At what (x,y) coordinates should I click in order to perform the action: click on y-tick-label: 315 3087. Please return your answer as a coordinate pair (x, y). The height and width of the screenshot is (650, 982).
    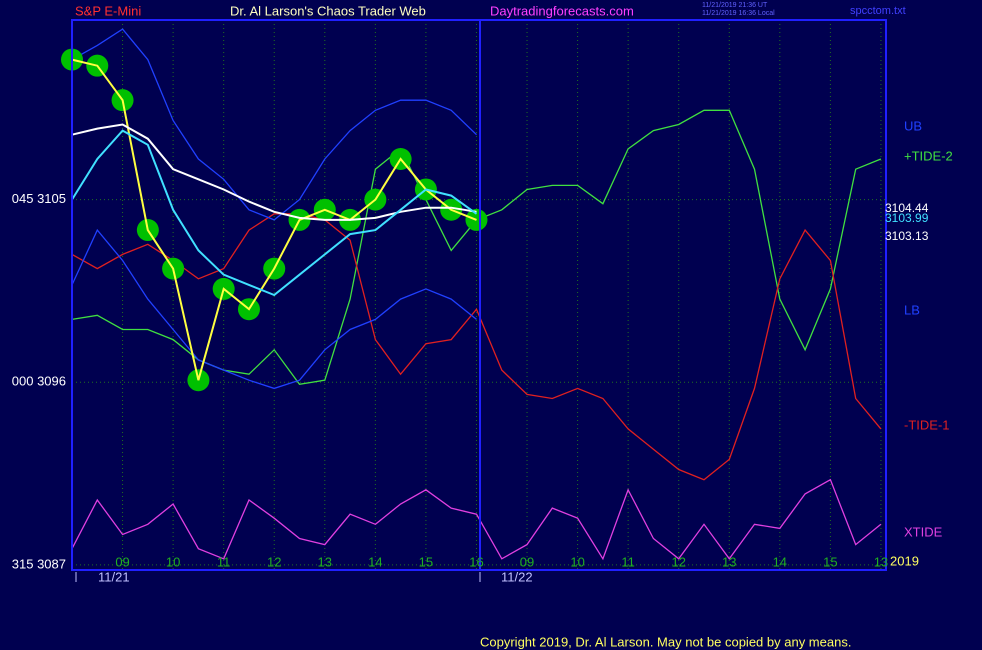
    Looking at the image, I should click on (39, 563).